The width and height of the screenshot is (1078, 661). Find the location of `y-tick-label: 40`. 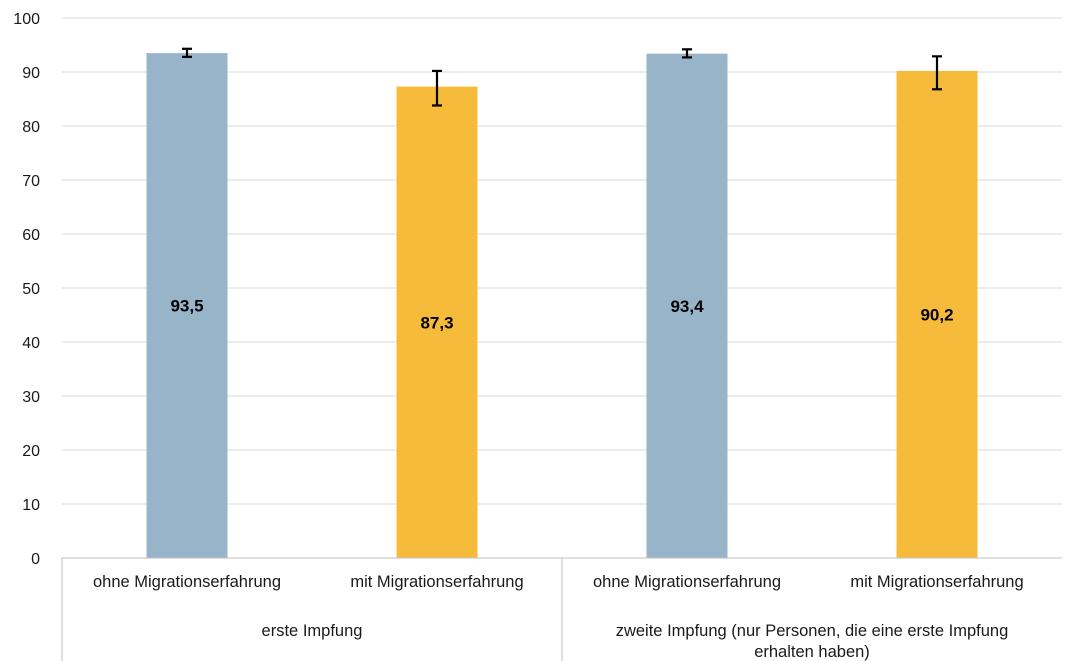

y-tick-label: 40 is located at coordinates (31, 343).